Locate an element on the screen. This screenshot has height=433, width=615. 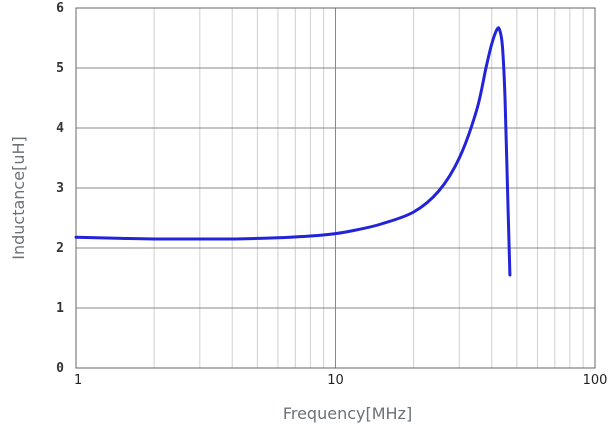
y-tick-labels: 0 1 2 3 4 5 6 is located at coordinates (60, 188).